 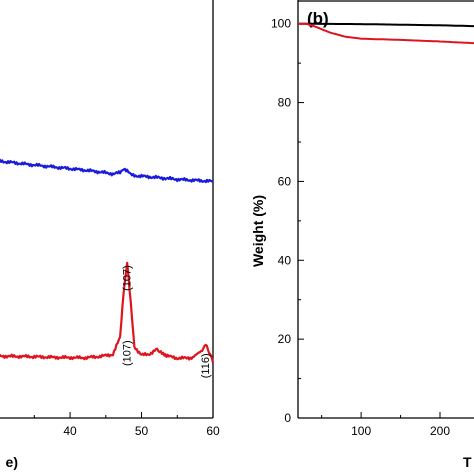 What do you see at coordinates (206, 365) in the screenshot?
I see `panel-a-peak-label: (116)` at bounding box center [206, 365].